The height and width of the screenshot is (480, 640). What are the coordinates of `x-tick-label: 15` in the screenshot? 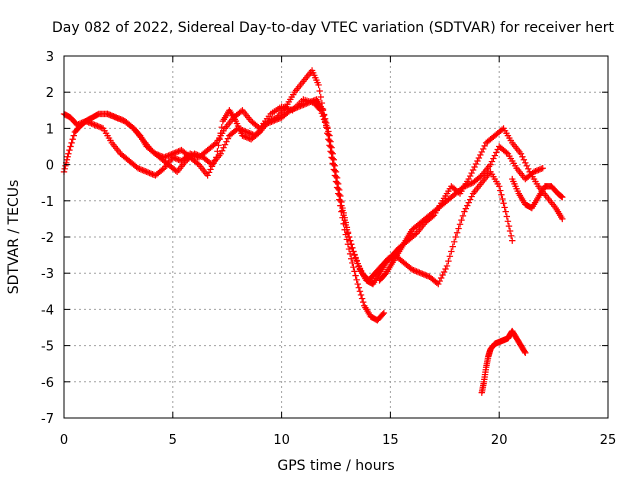 It's located at (390, 440).